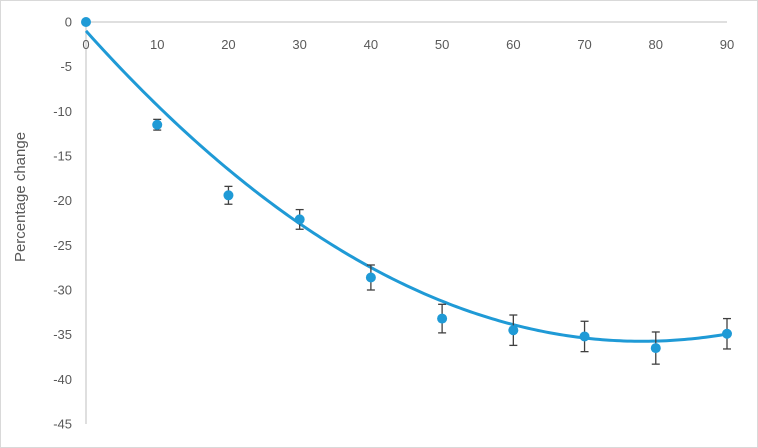 This screenshot has height=448, width=758. What do you see at coordinates (62, 200) in the screenshot?
I see `y-tick-label: -20` at bounding box center [62, 200].